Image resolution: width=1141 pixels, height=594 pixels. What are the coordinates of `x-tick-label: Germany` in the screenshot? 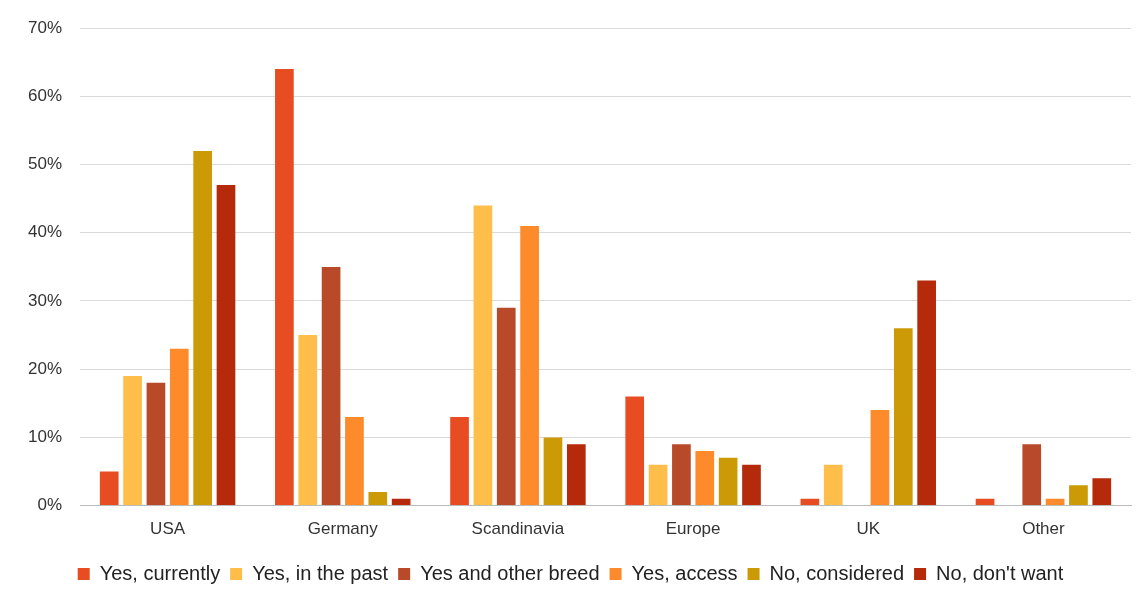 It's located at (343, 529).